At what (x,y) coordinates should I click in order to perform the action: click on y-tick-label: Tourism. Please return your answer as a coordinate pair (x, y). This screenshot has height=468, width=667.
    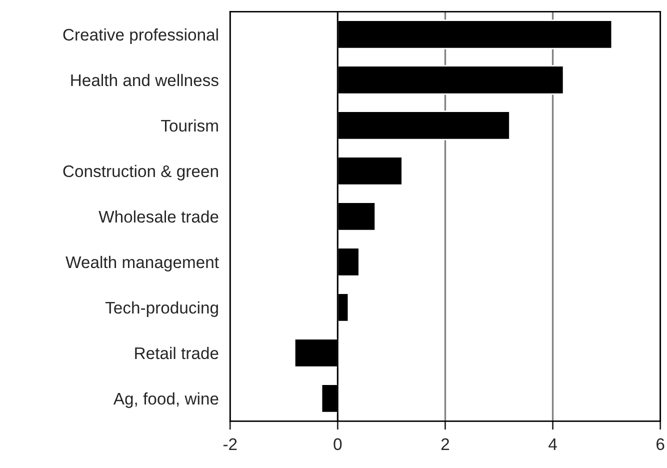
    Looking at the image, I should click on (189, 125).